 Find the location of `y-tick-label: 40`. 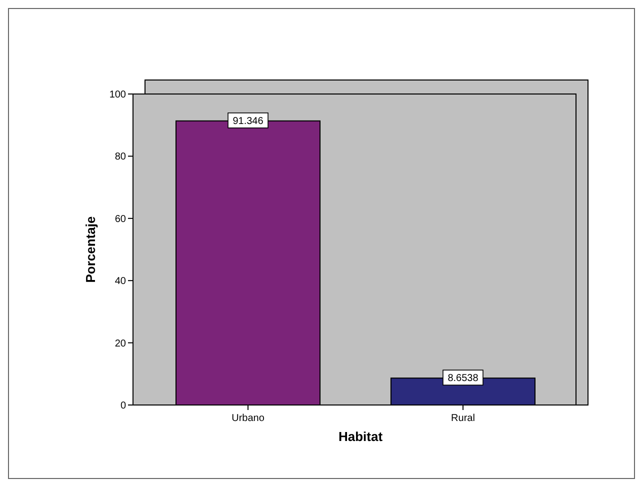

y-tick-label: 40 is located at coordinates (120, 282).